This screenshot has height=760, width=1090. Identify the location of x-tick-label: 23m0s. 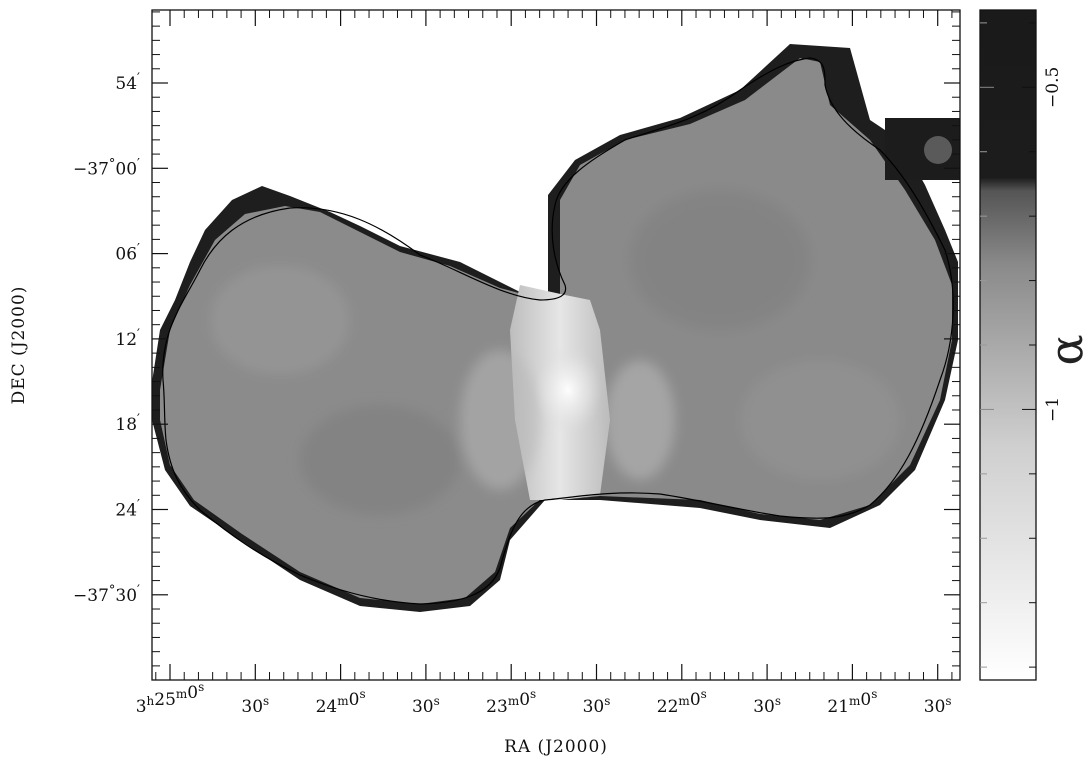
(511, 702).